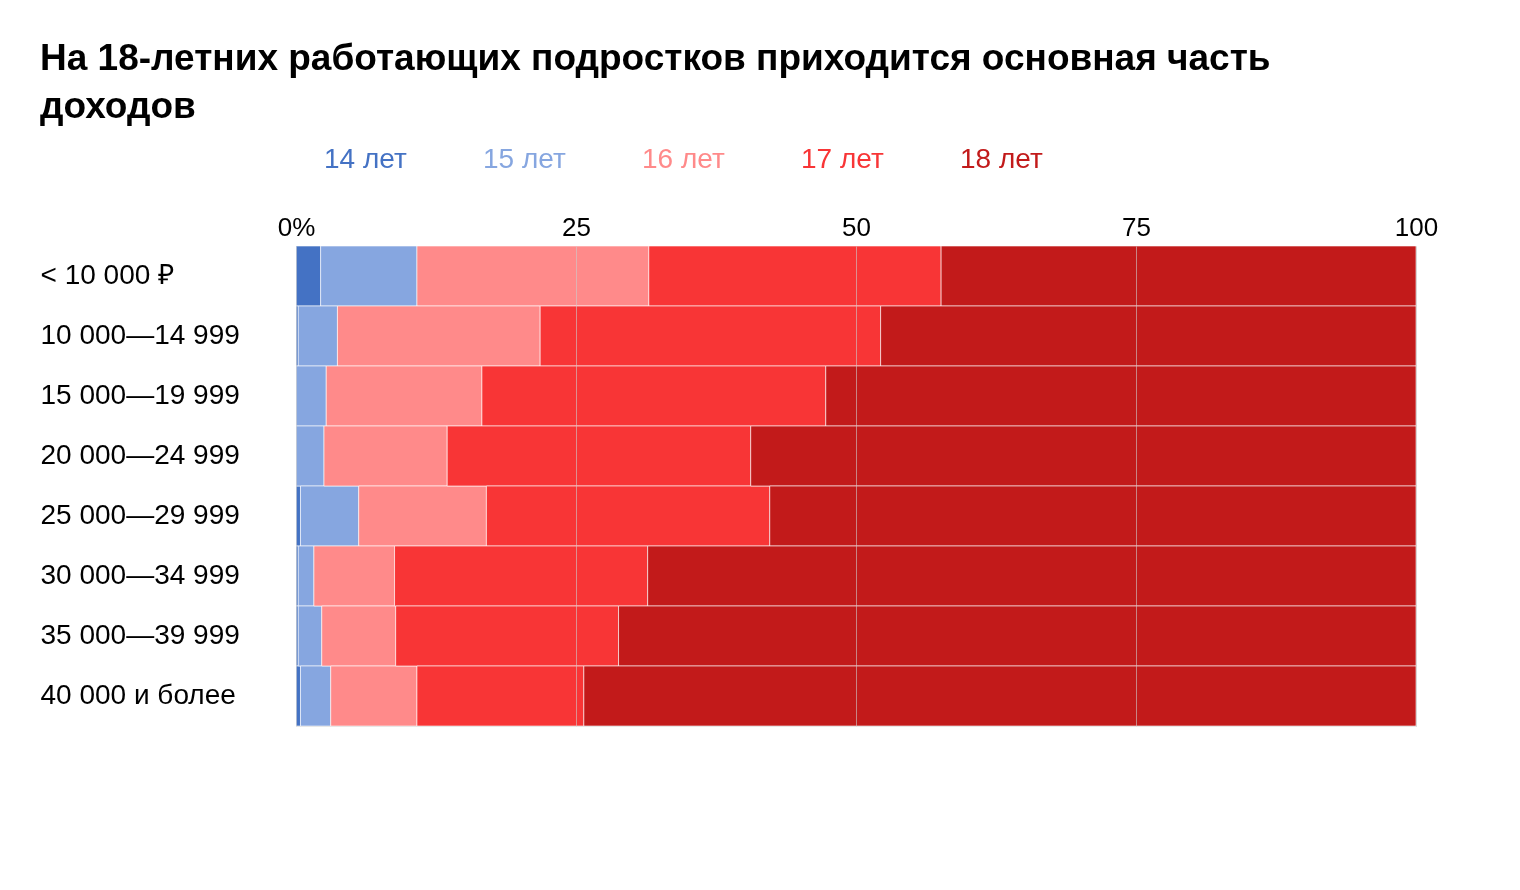  Describe the element at coordinates (140, 574) in the screenshot. I see `y-tick-label: 30 000—34 999` at that location.